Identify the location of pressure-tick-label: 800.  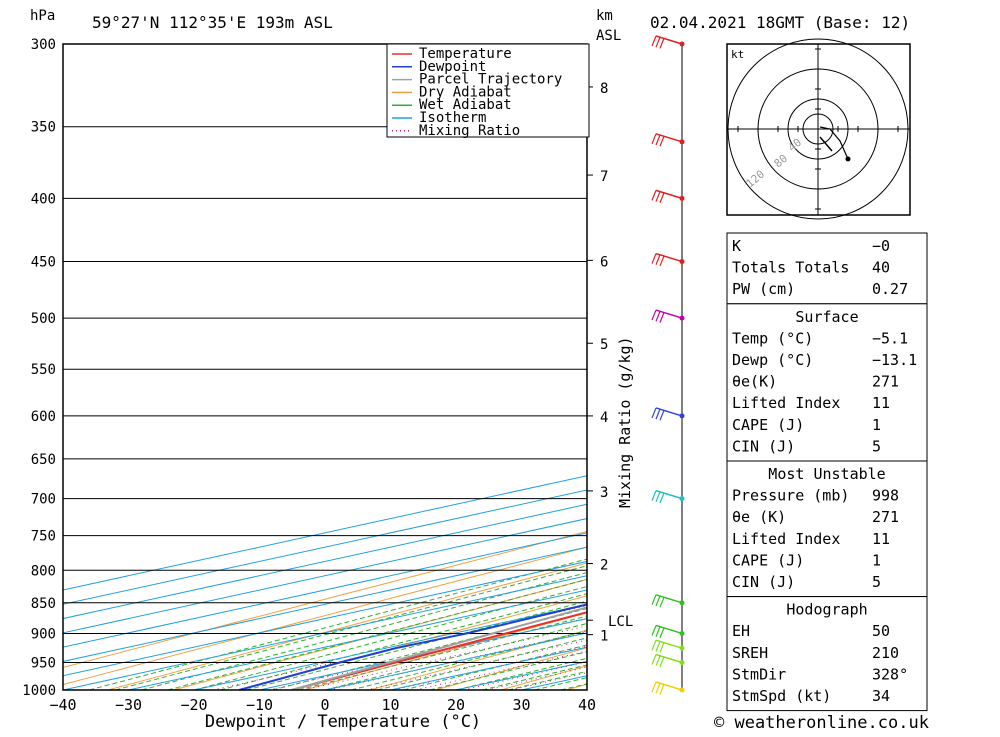
(43, 571).